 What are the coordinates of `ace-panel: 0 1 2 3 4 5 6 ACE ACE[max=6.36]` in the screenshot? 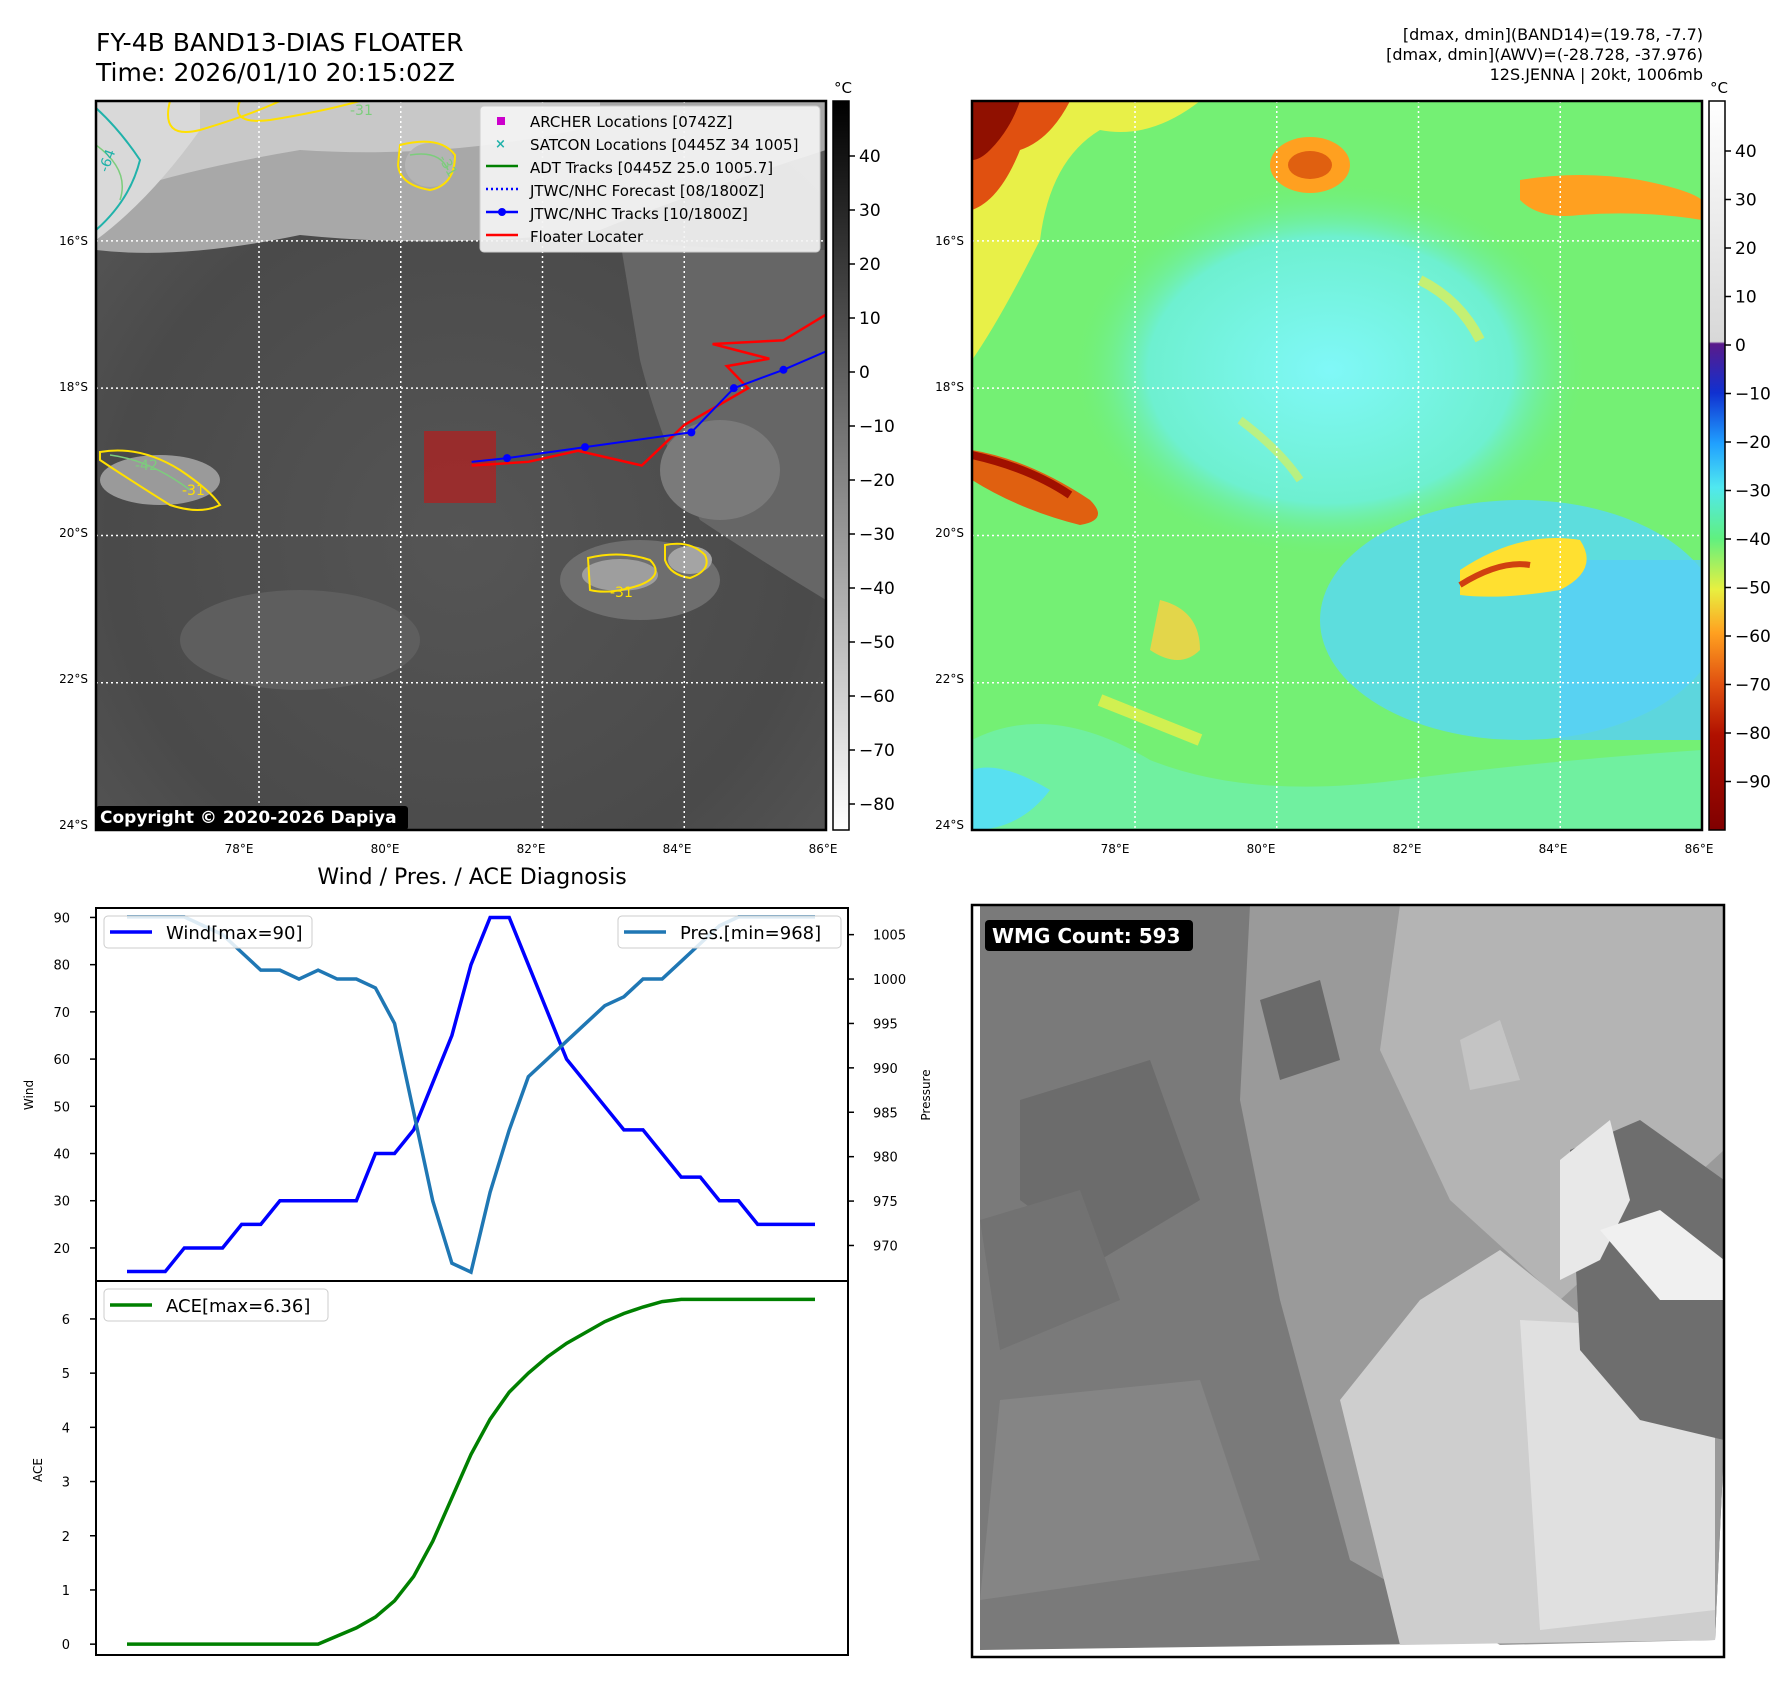 It's located at (440, 1468).